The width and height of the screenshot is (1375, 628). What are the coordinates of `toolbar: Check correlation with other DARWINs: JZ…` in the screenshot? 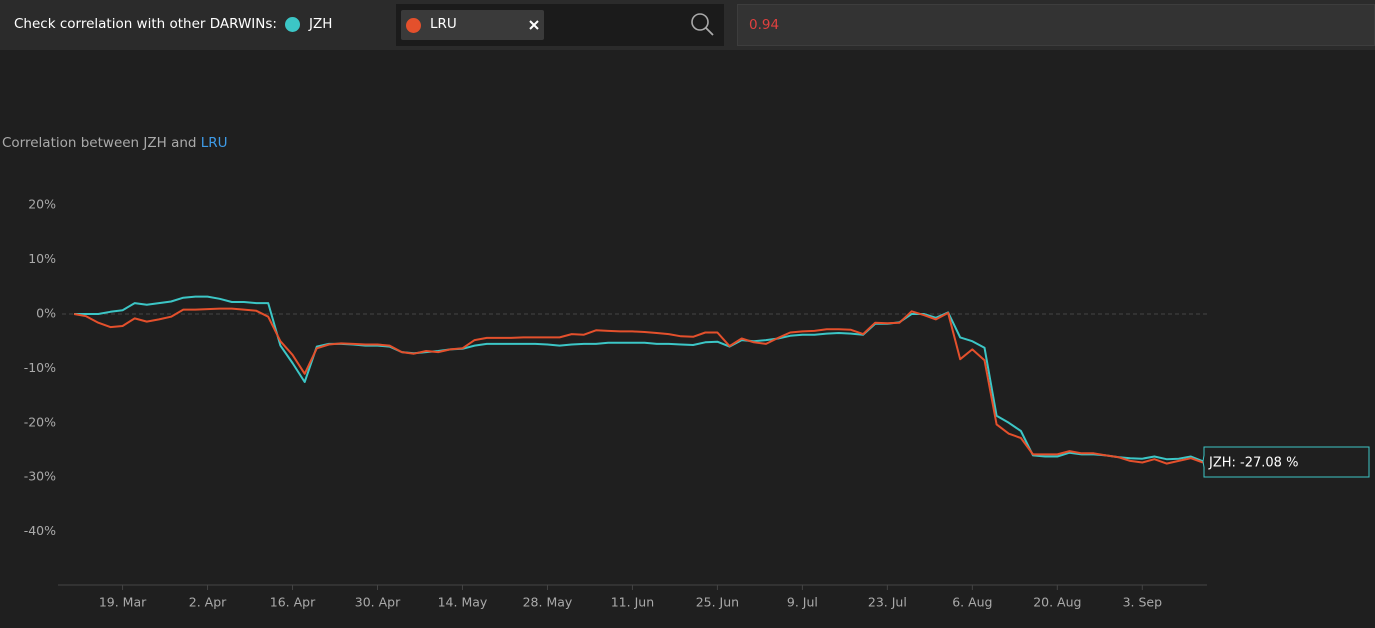 It's located at (687, 25).